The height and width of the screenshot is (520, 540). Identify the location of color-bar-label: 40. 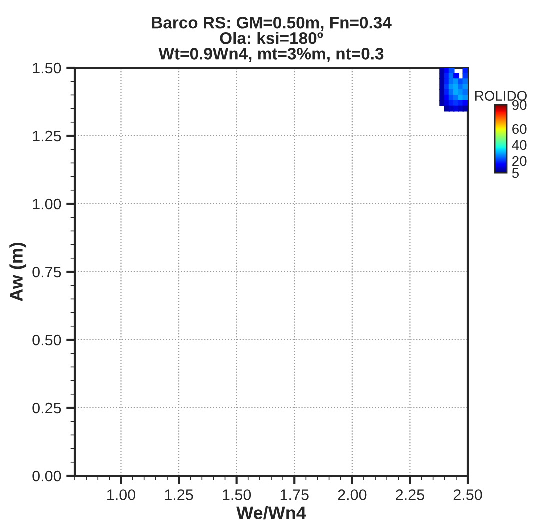
(519, 145).